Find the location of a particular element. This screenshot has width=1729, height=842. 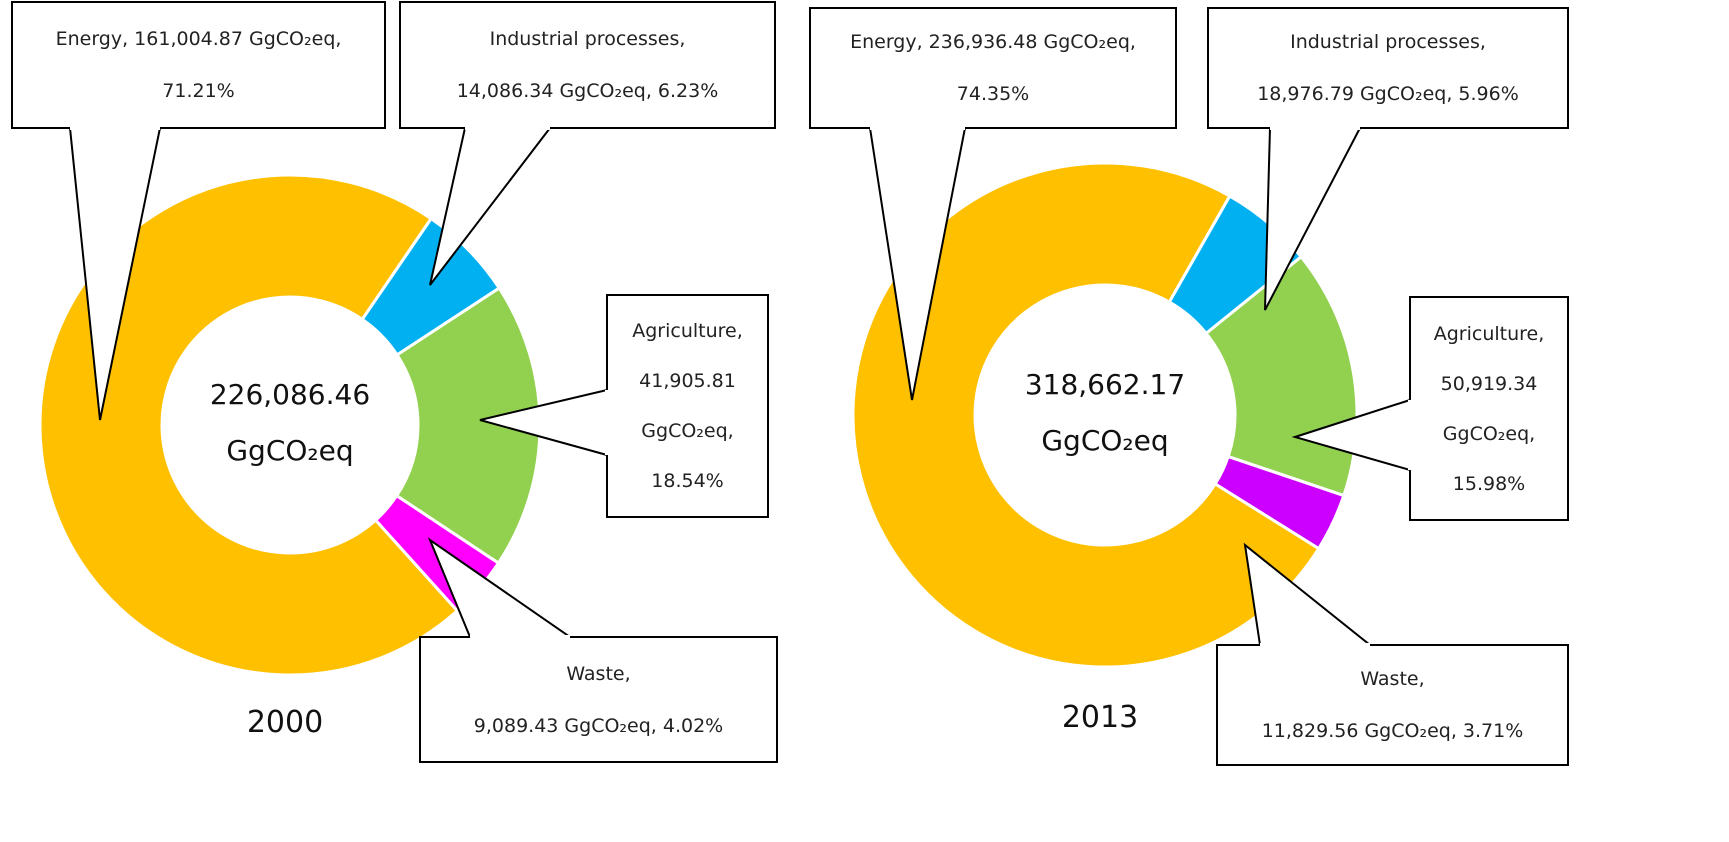

center-label: 226,086.46 GgCO₂eq is located at coordinates (290, 422).